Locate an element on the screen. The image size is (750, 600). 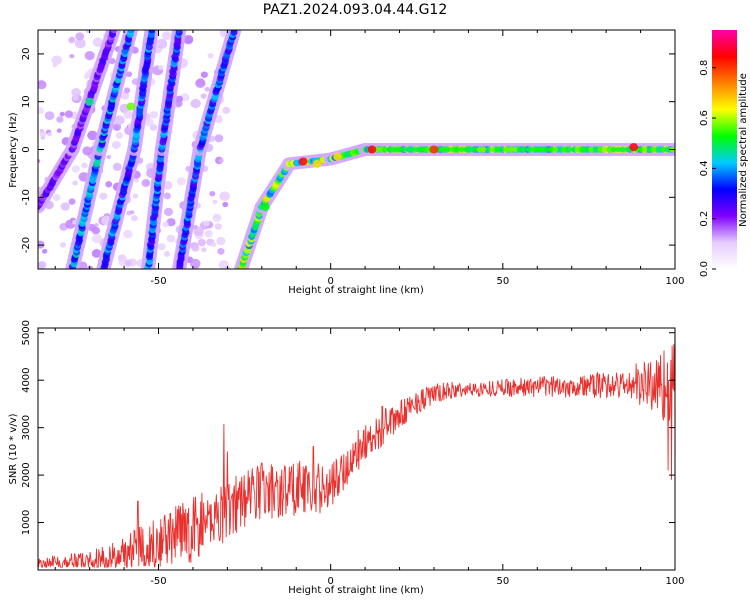
y-tick-label: 5000 is located at coordinates (26, 332).